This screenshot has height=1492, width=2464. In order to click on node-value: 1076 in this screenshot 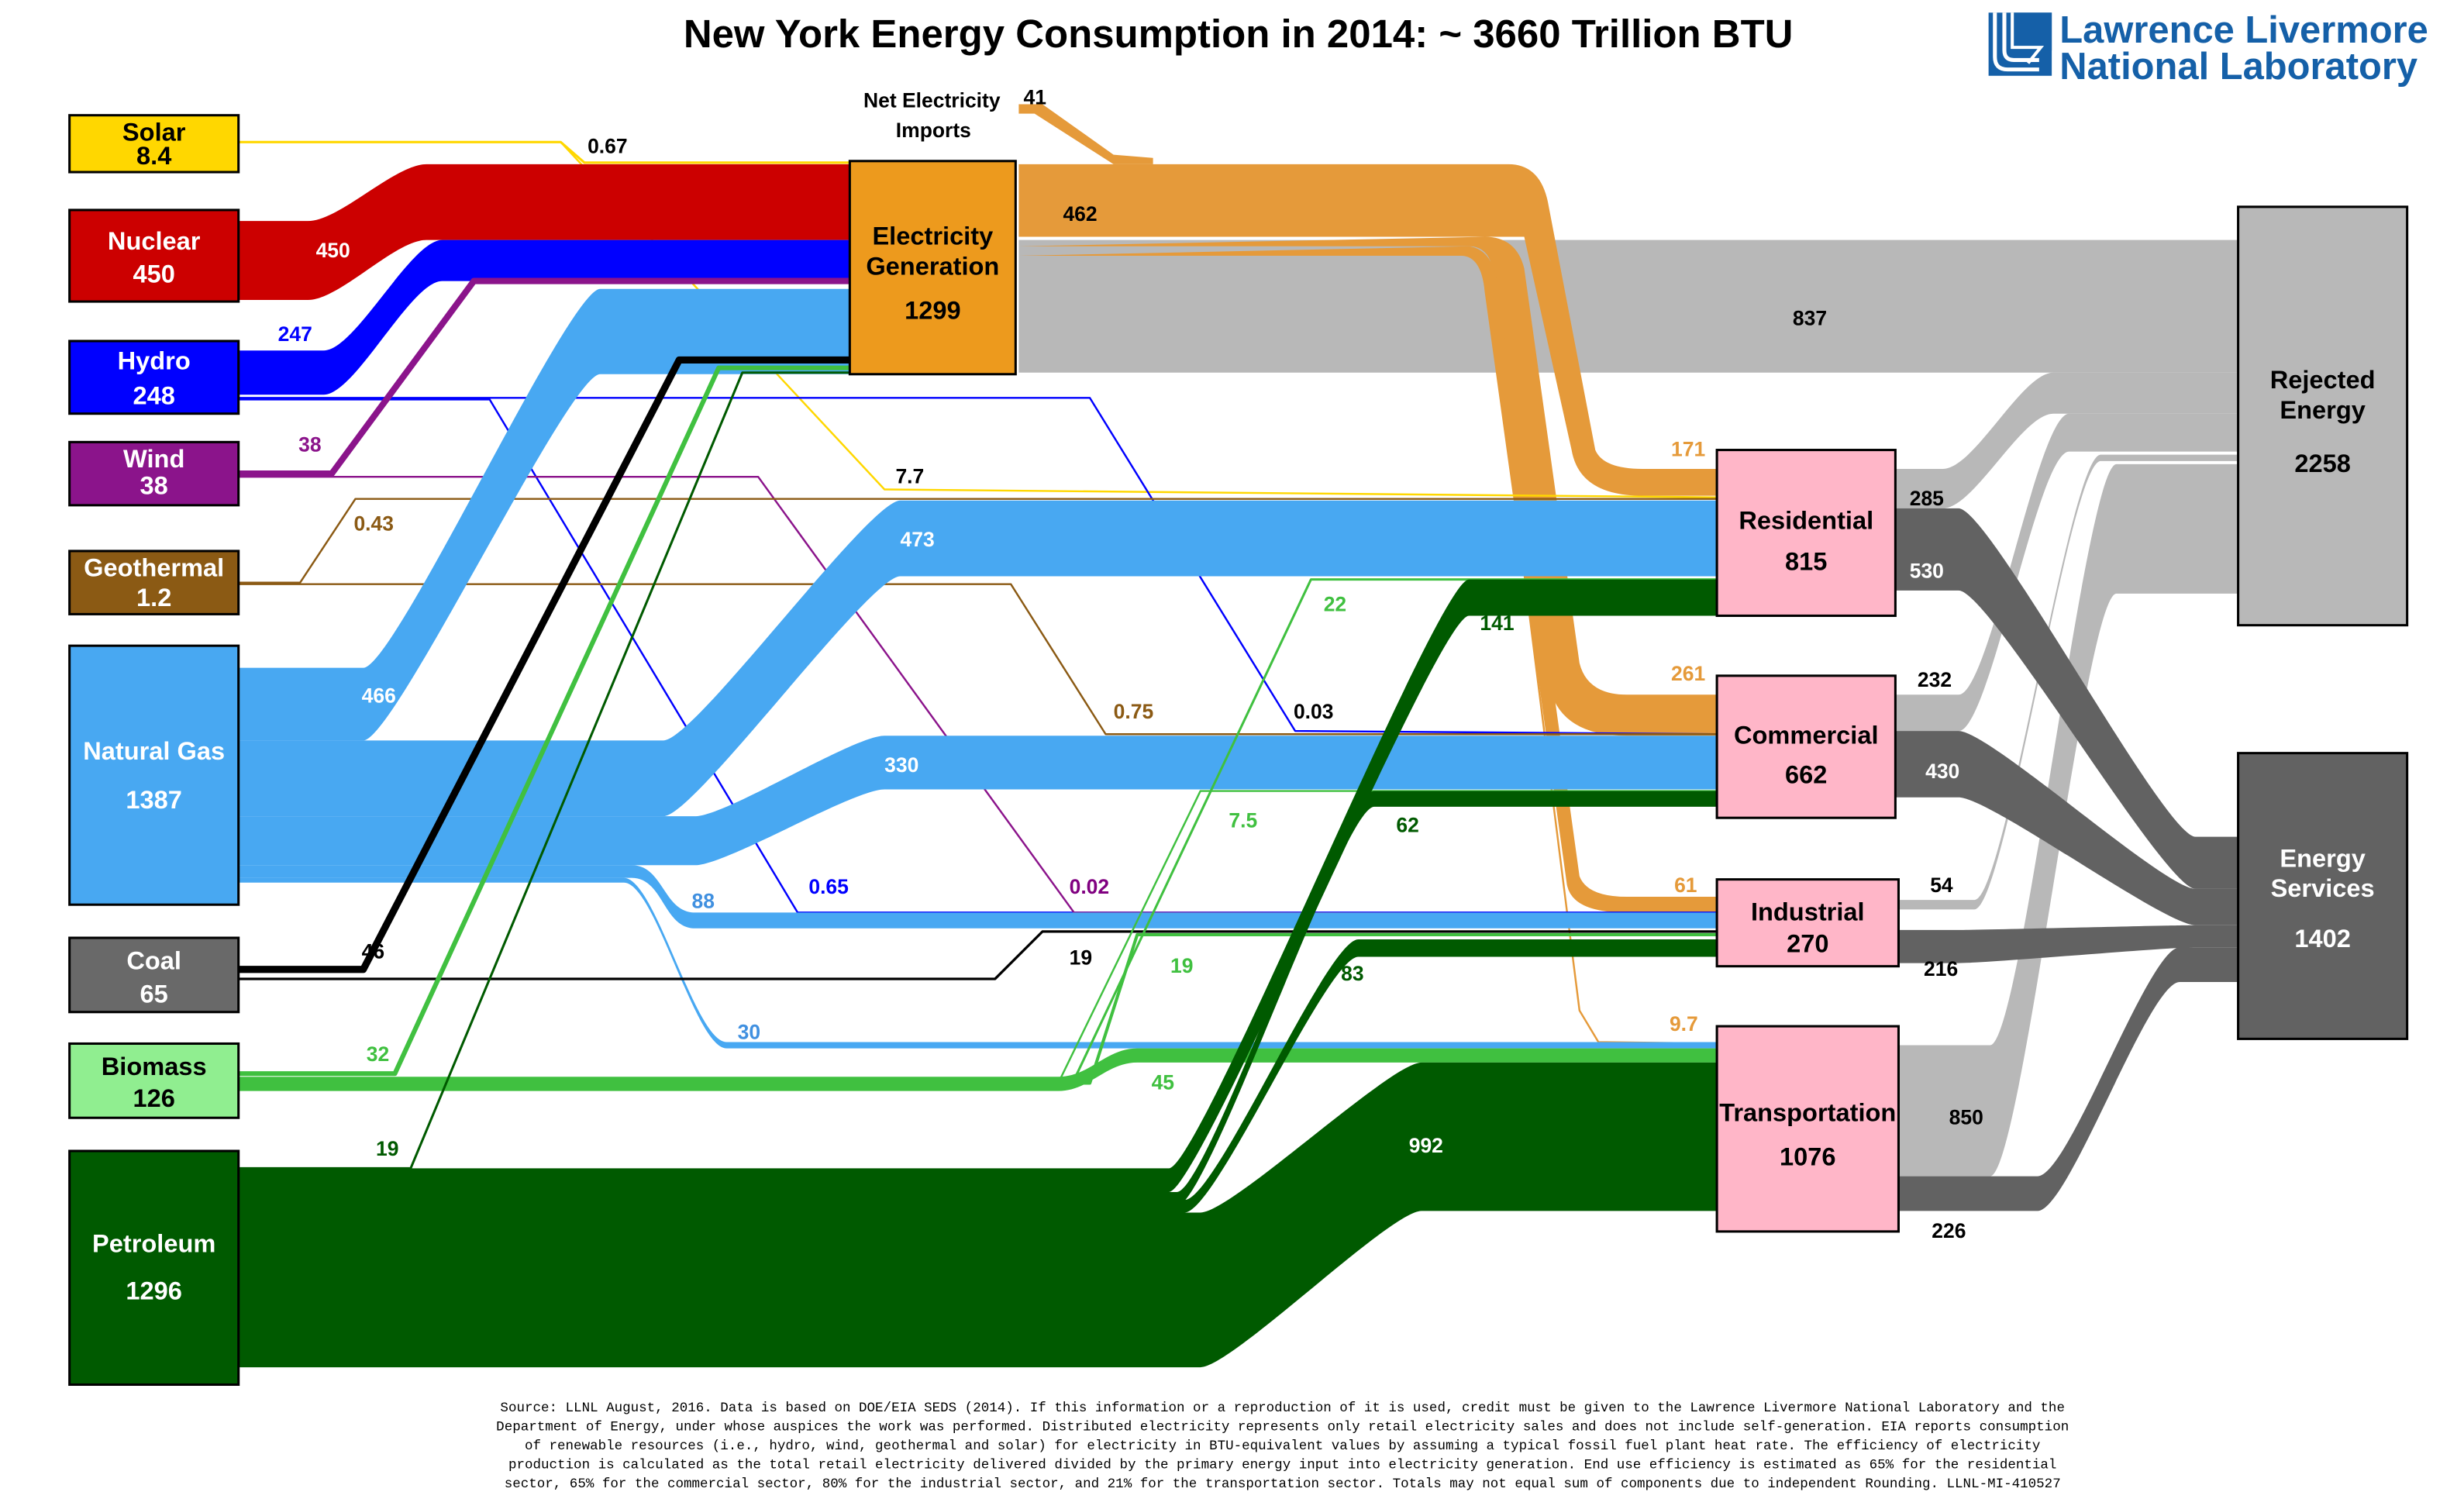, I will do `click(1807, 1156)`.